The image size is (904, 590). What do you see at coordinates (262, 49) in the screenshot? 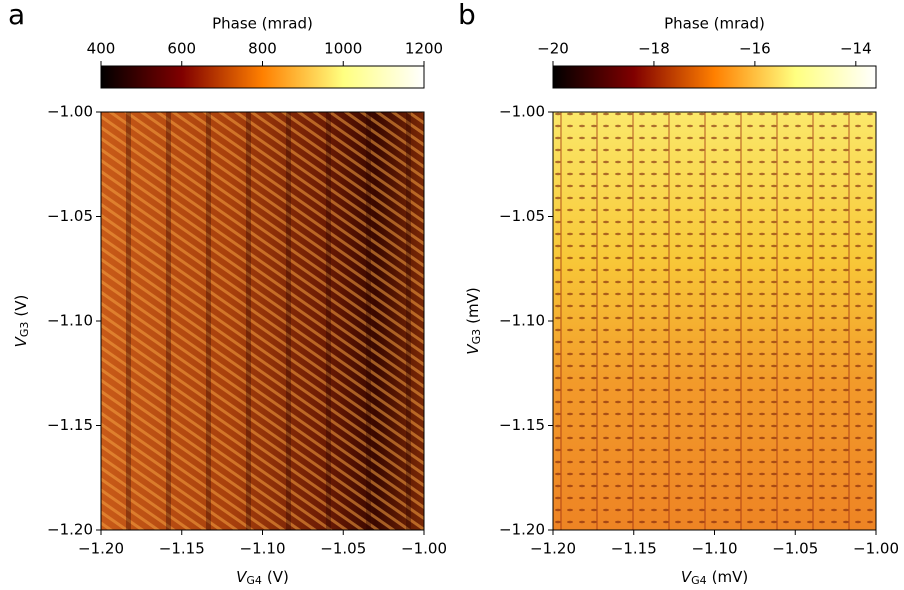
I see `colorbar-tick-label: 800` at bounding box center [262, 49].